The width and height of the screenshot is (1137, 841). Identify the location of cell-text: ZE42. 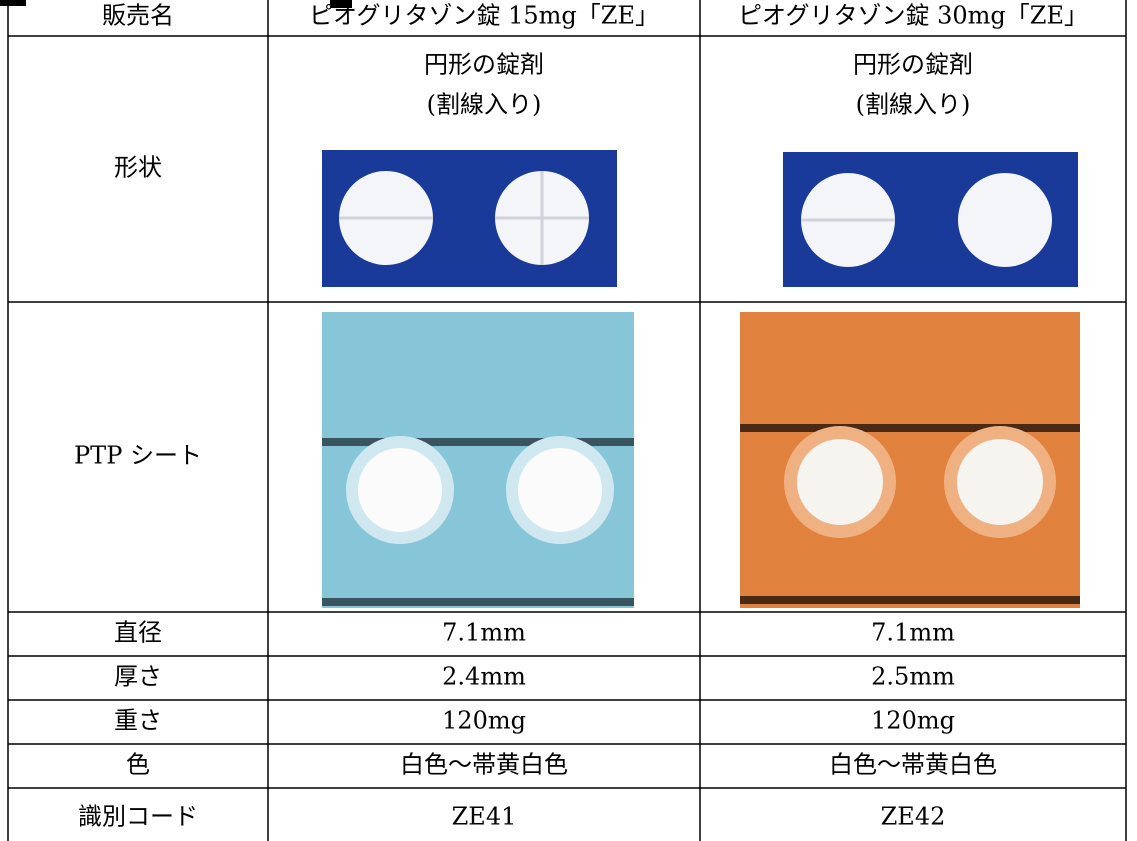
(913, 817).